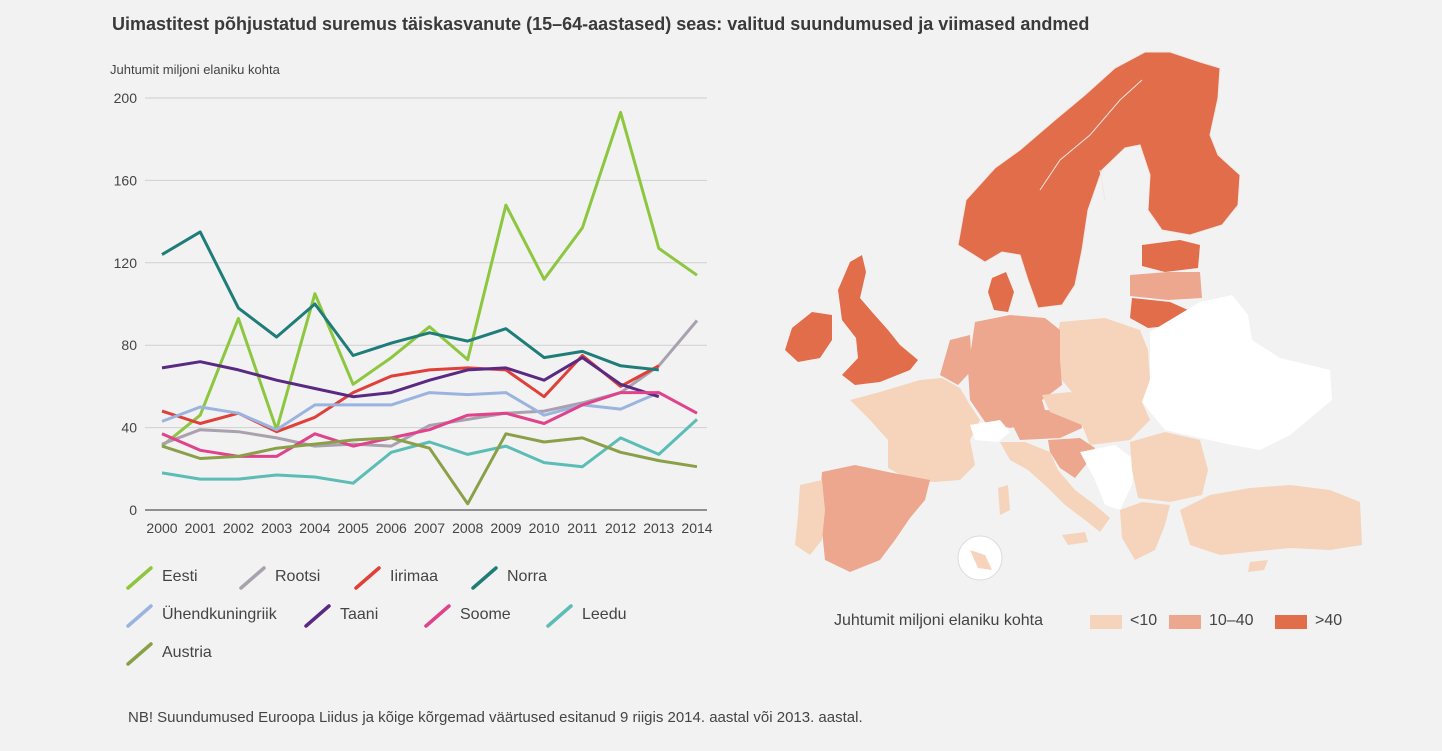 The image size is (1442, 751). What do you see at coordinates (990, 431) in the screenshot?
I see `map-region-switzerland` at bounding box center [990, 431].